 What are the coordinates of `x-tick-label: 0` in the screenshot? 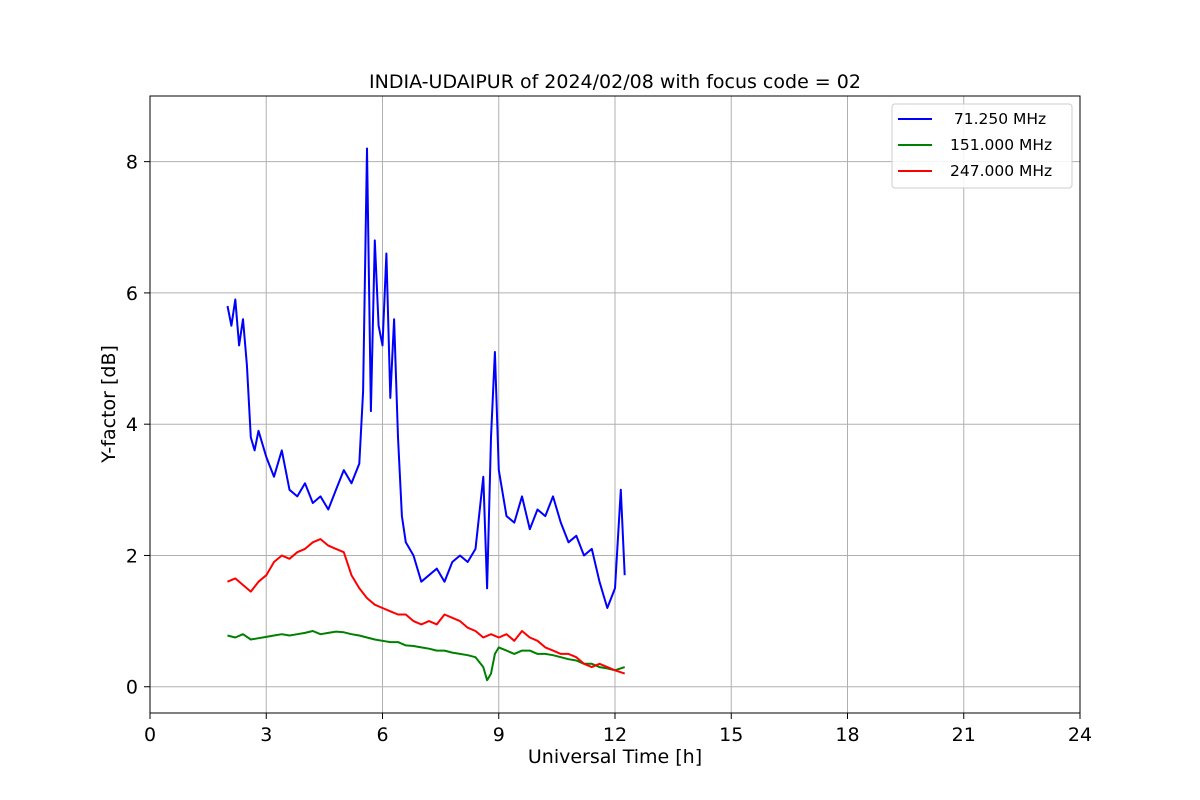 It's located at (150, 735).